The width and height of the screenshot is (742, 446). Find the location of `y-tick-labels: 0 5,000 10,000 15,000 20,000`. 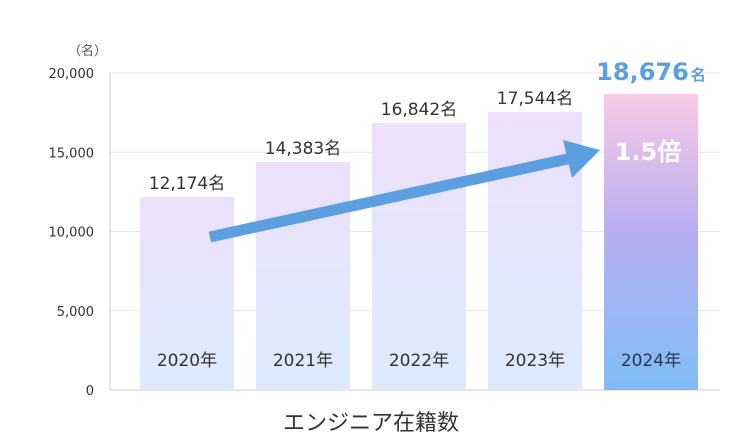

y-tick-labels: 0 5,000 10,000 15,000 20,000 is located at coordinates (72, 233).